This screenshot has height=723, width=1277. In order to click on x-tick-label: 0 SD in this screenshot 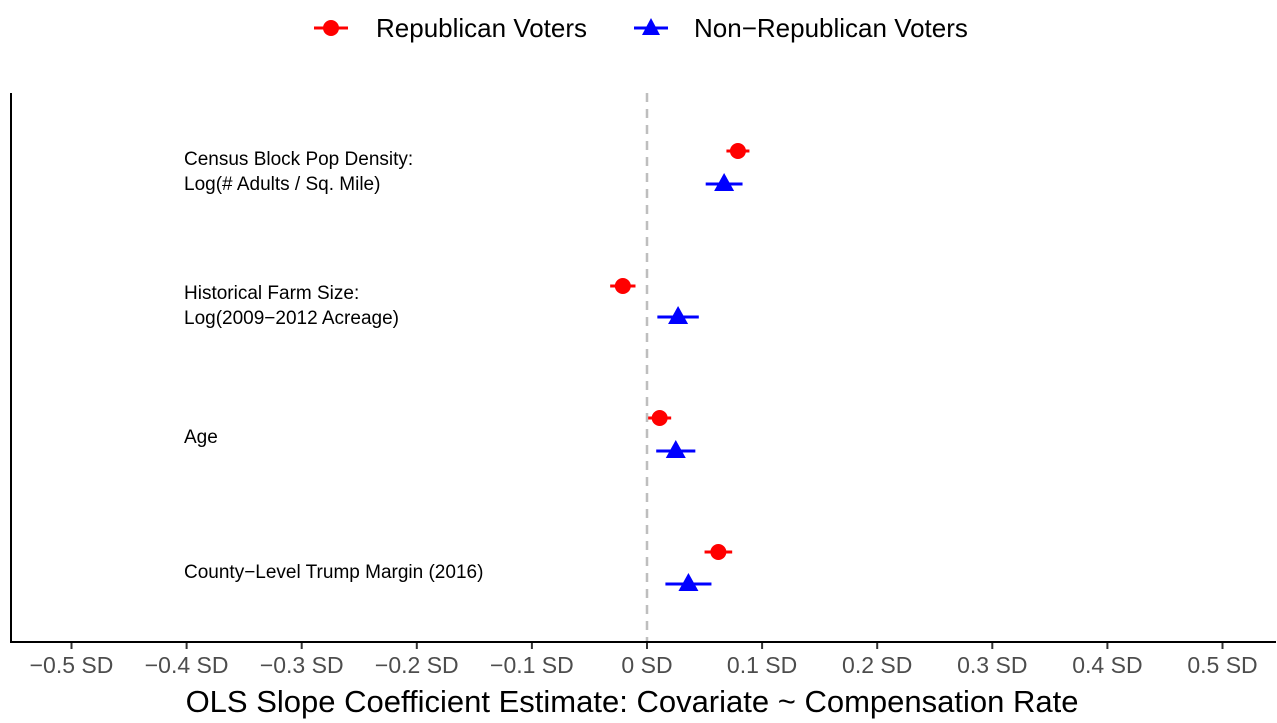, I will do `click(646, 665)`.